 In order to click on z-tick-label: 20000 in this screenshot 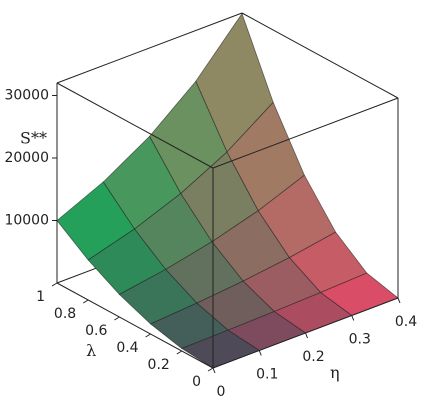, I will do `click(26, 158)`.